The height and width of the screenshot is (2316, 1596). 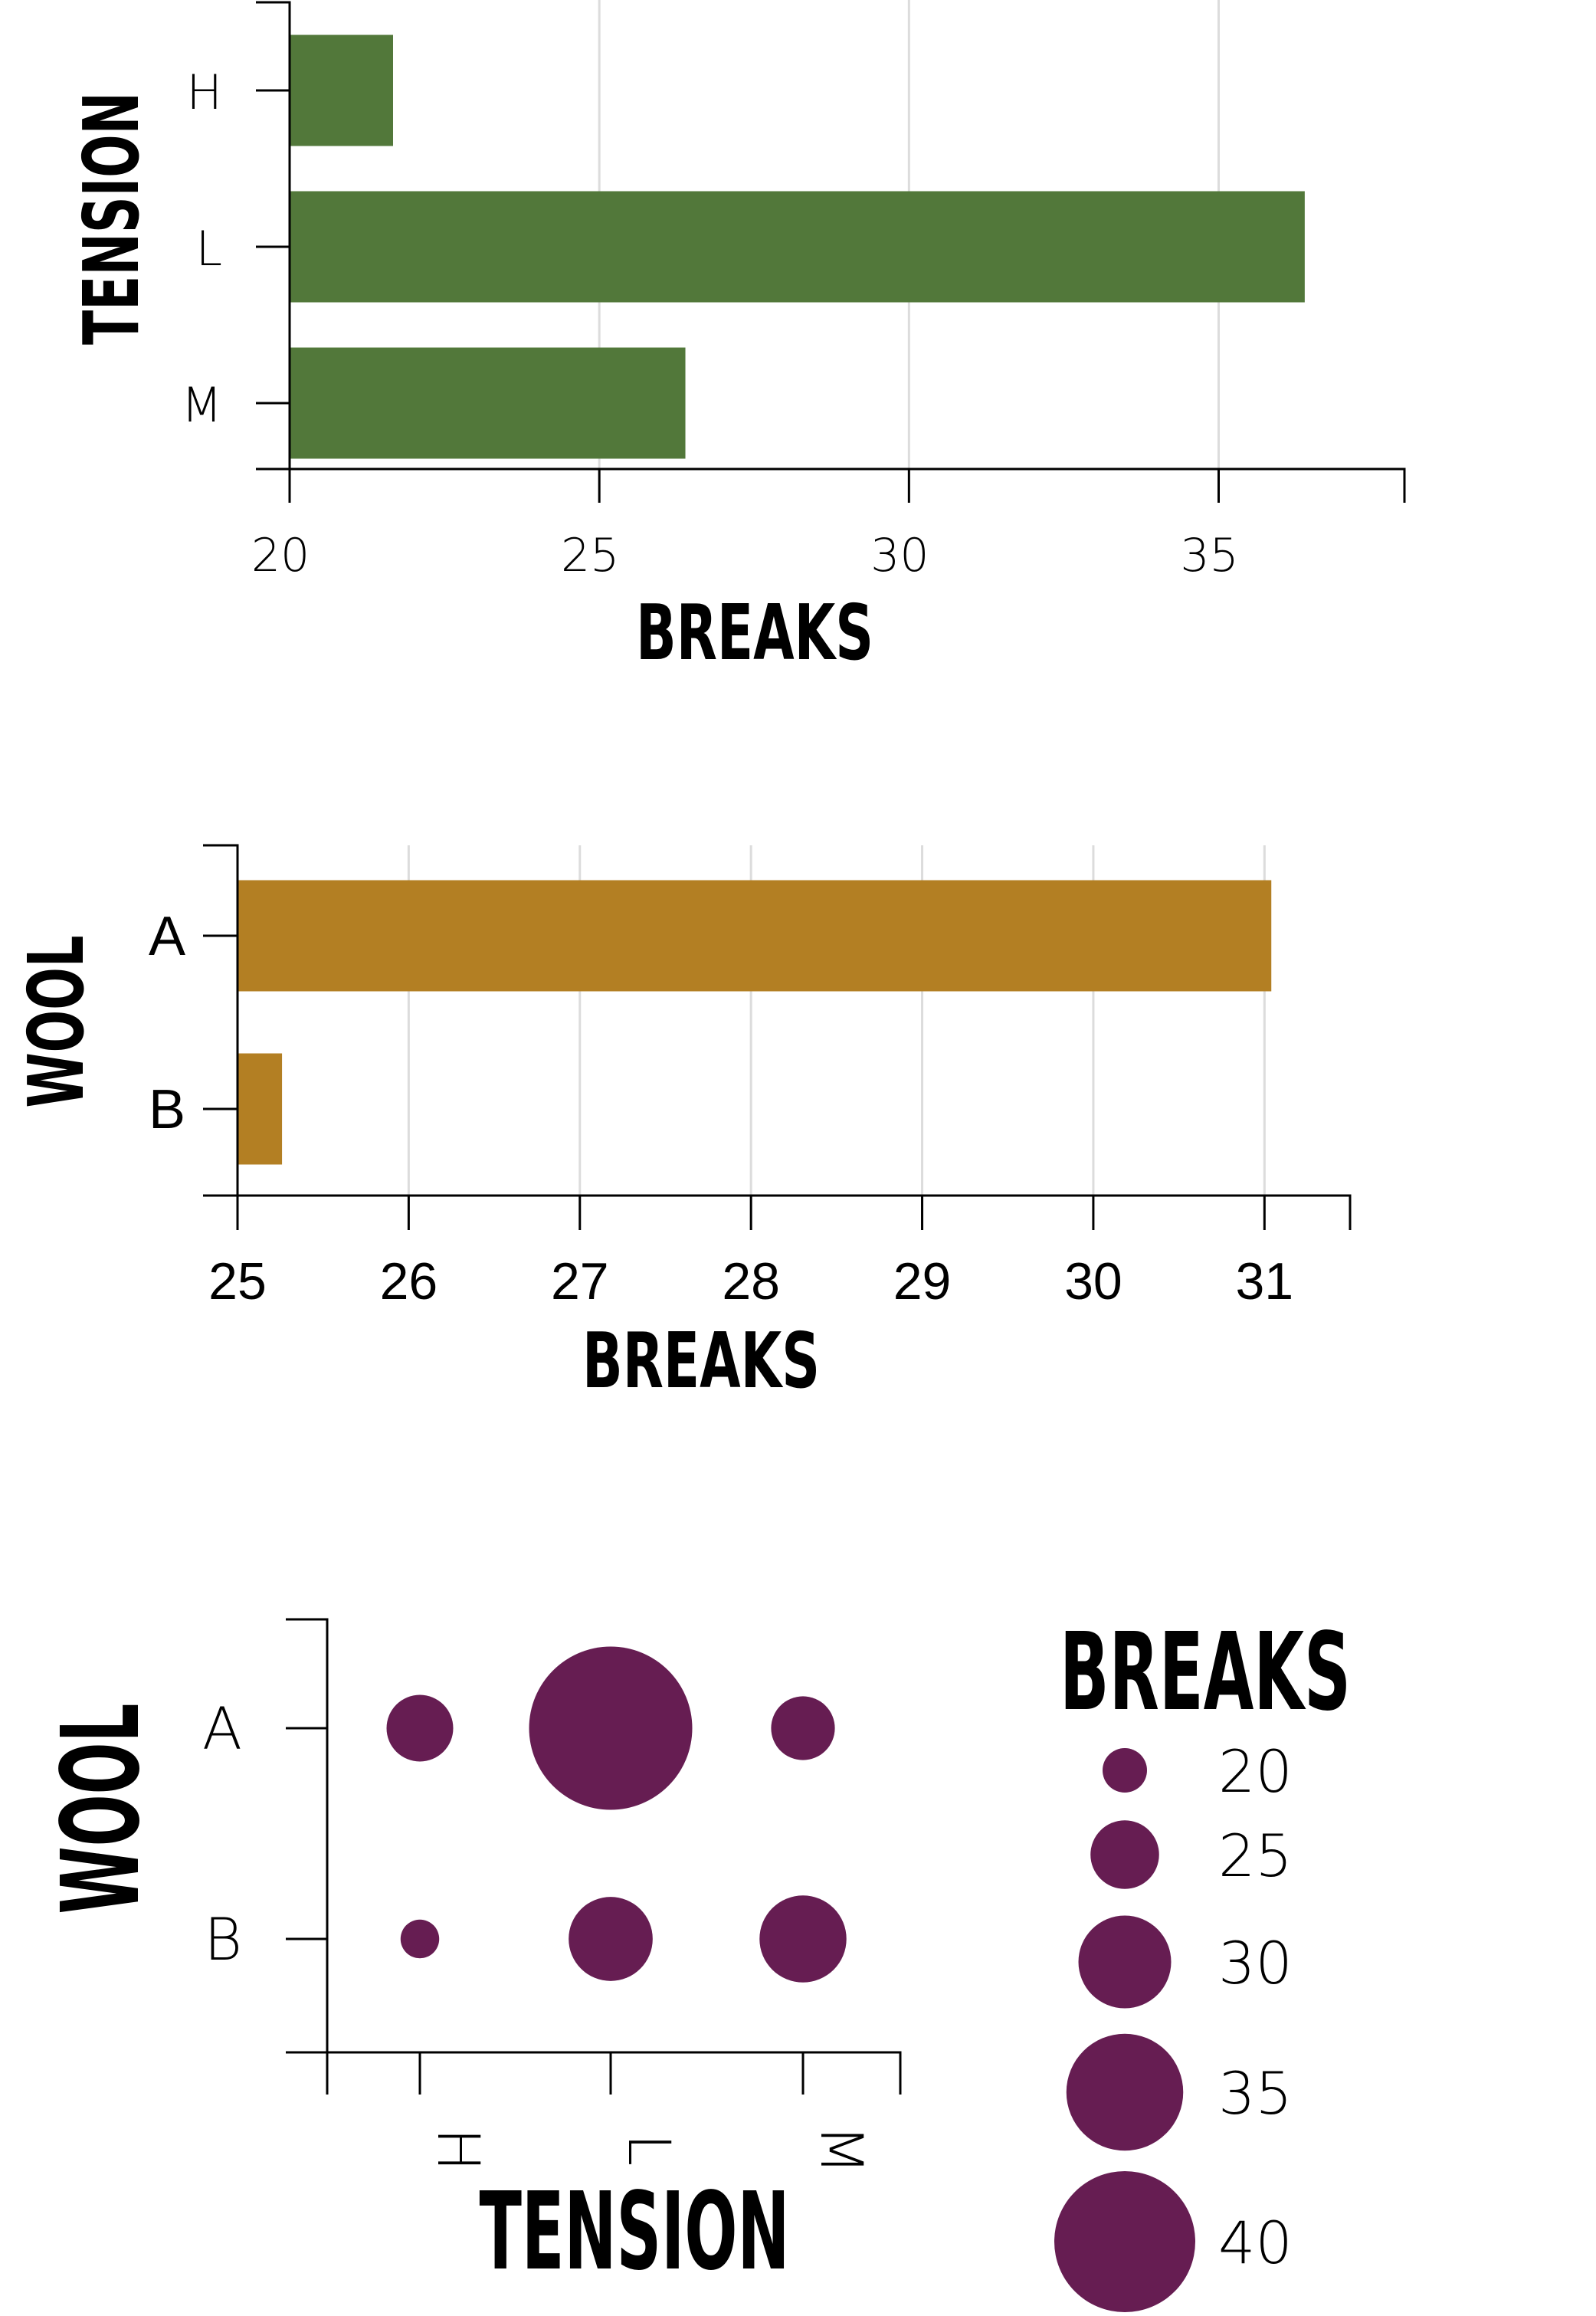 I want to click on tick-label-x-29: 29, so click(x=923, y=1281).